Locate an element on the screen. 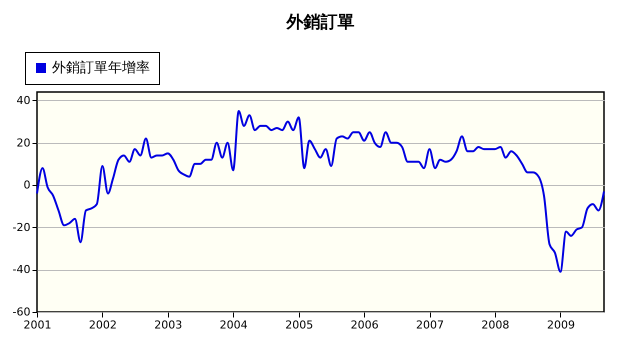 The image size is (619, 337). x-tick-label: 2001 is located at coordinates (38, 325).